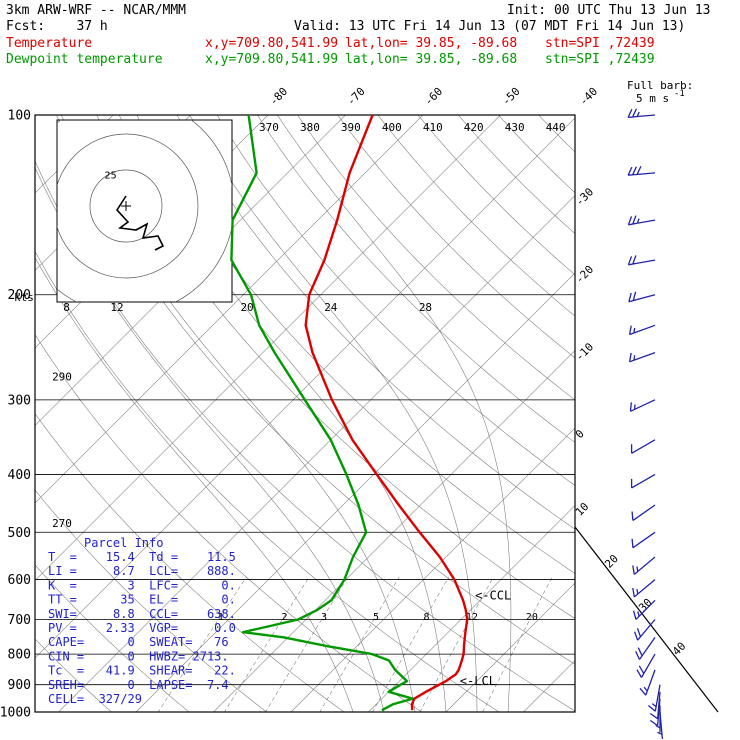 The height and width of the screenshot is (740, 740). What do you see at coordinates (19, 580) in the screenshot?
I see `pressure-label: 600` at bounding box center [19, 580].